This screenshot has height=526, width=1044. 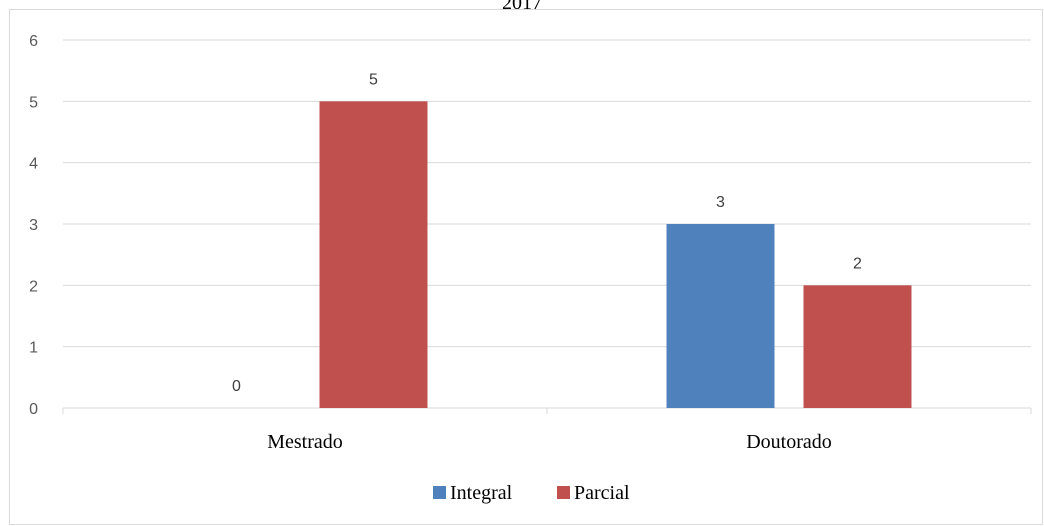 What do you see at coordinates (439, 492) in the screenshot?
I see `legend-swatch-integral` at bounding box center [439, 492].